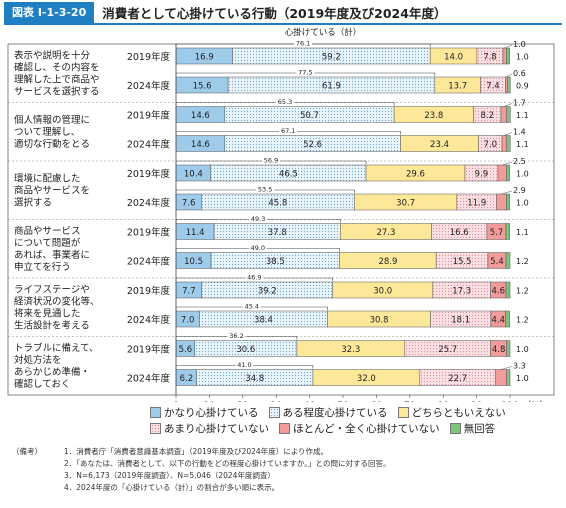 This screenshot has width=566, height=508. What do you see at coordinates (479, 428) in the screenshot?
I see `legend-label: 無回答` at bounding box center [479, 428].